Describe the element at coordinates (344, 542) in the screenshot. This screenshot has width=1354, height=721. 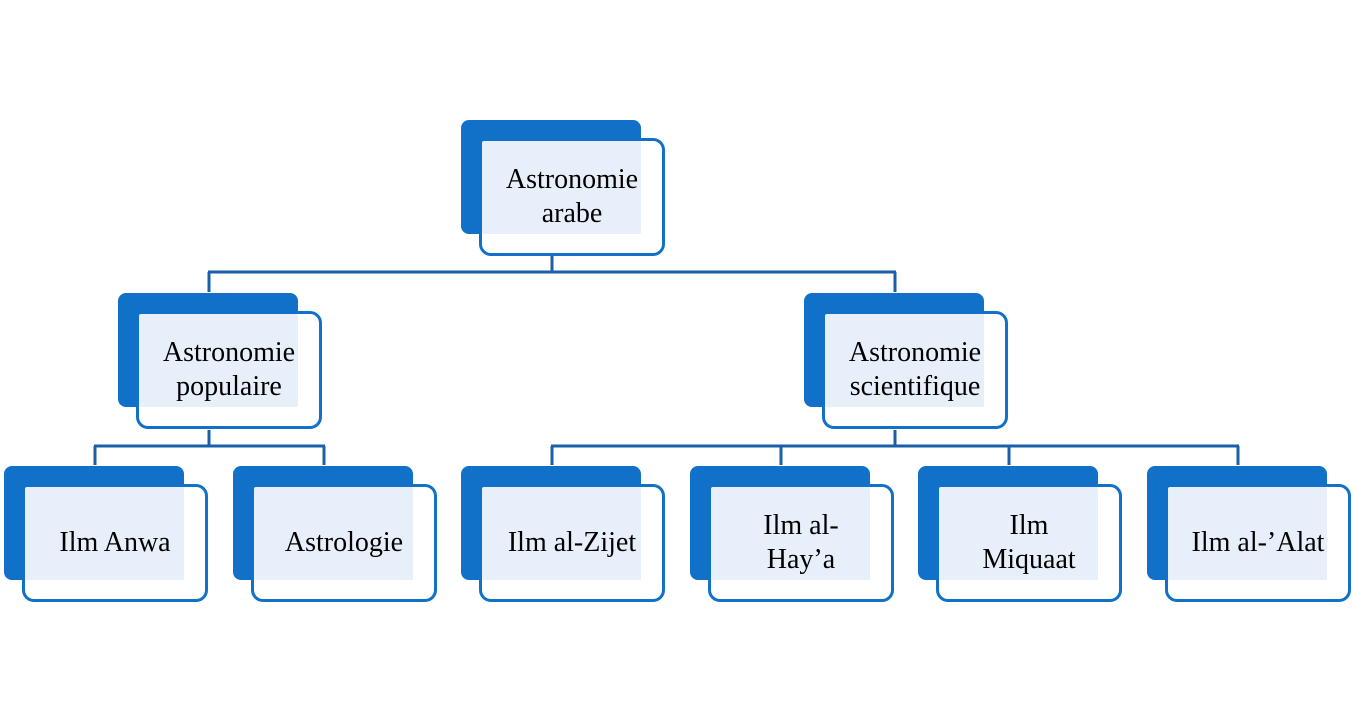
I see `node-label: Astrologie` at that location.